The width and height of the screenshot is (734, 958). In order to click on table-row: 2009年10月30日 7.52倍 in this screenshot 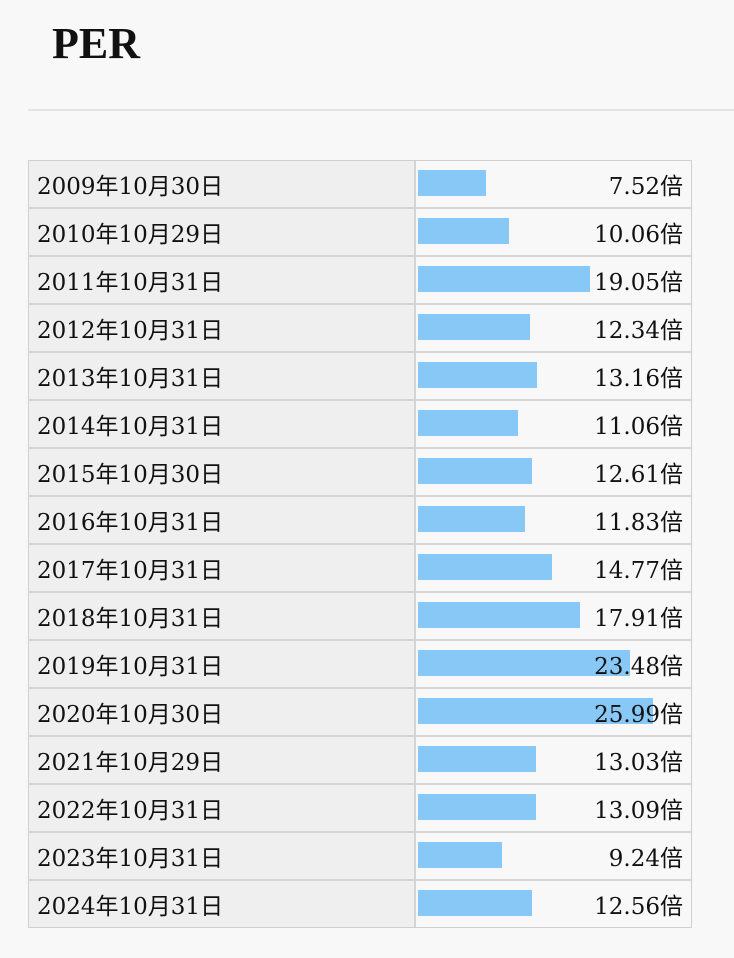, I will do `click(360, 185)`.